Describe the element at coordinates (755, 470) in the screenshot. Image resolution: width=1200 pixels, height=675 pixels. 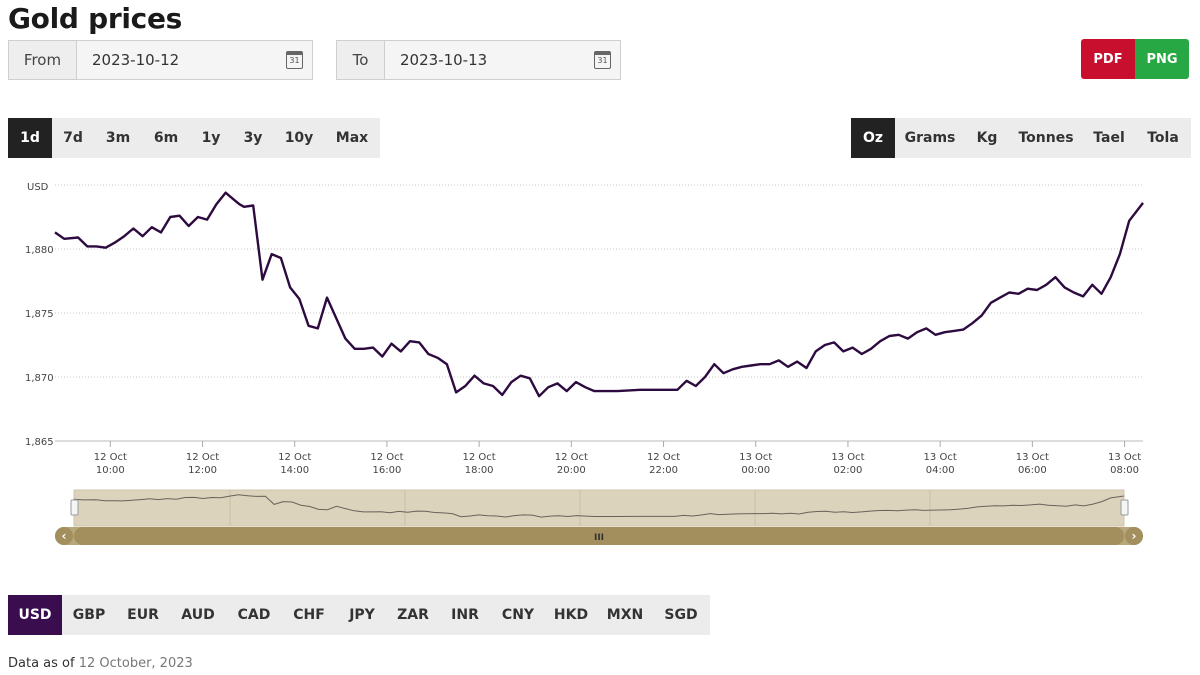
I see `x-tick-label-time: 00:00` at that location.